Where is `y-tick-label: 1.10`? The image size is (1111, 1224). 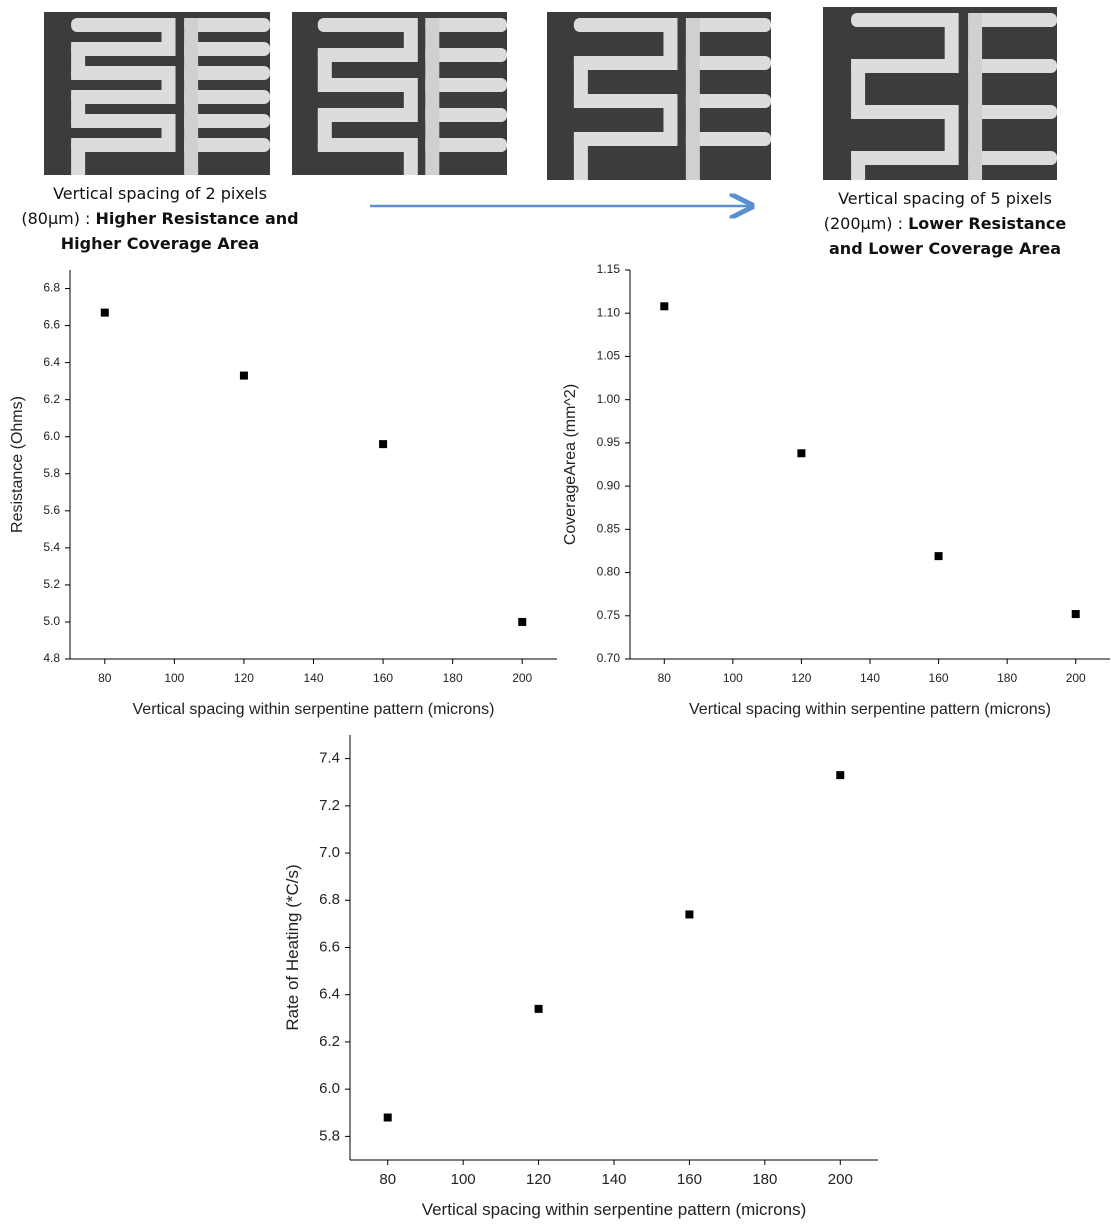
y-tick-label: 1.10 is located at coordinates (609, 312).